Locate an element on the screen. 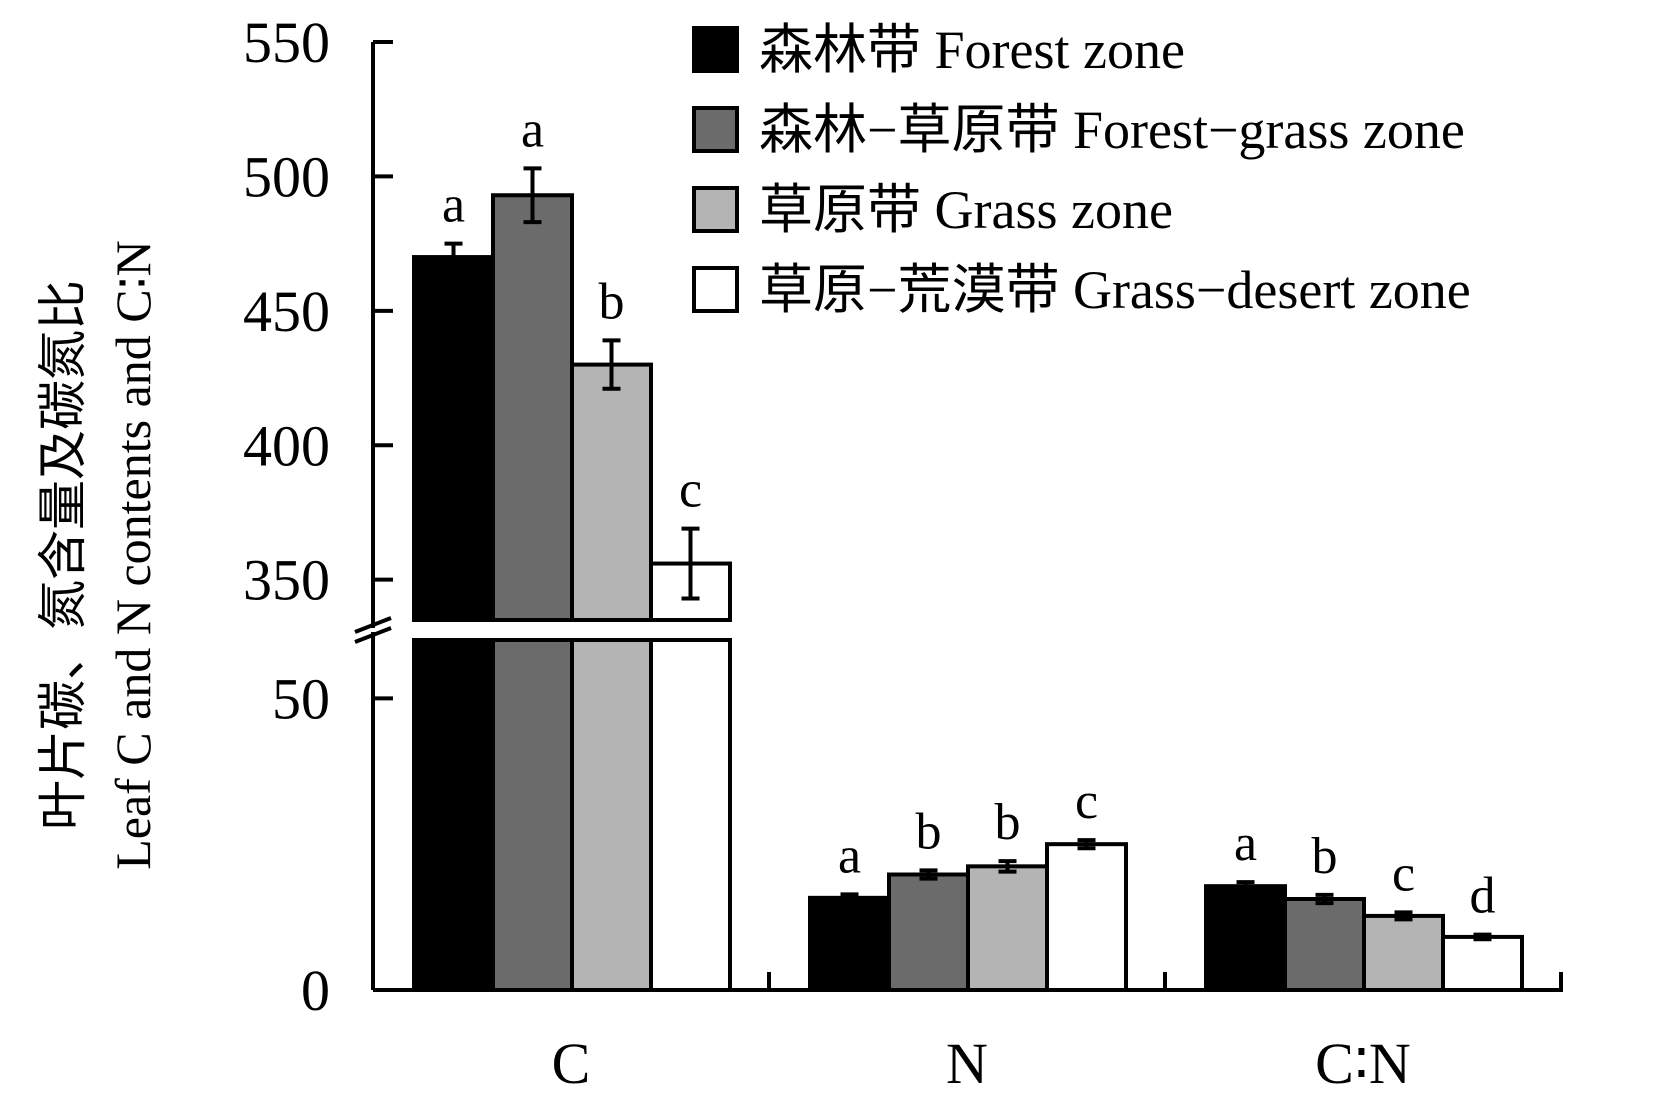 This screenshot has width=1654, height=1111. x-category-label: N is located at coordinates (967, 1063).